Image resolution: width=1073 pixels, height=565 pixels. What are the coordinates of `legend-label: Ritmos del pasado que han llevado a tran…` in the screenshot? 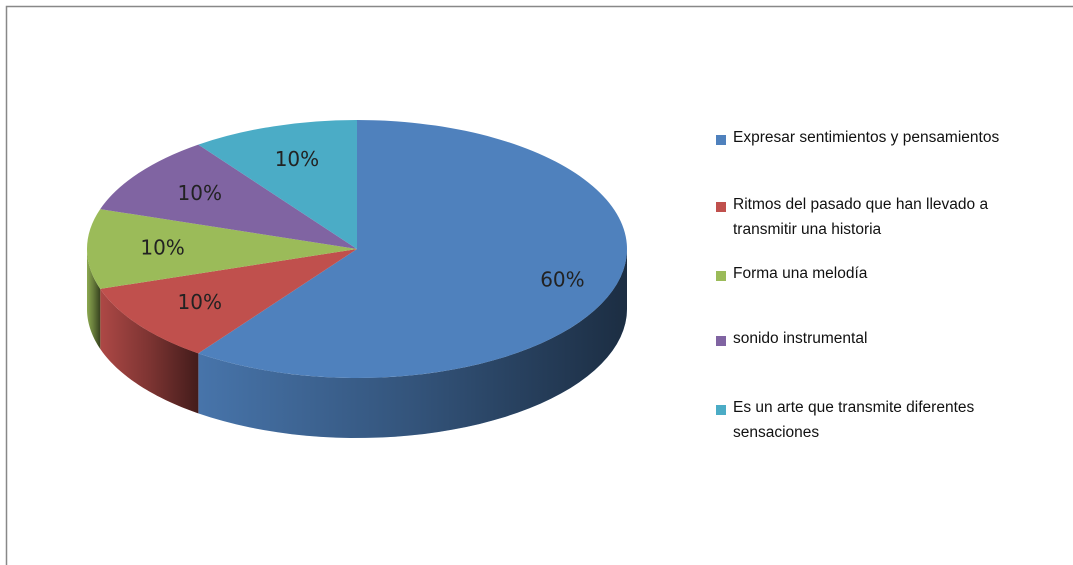 It's located at (861, 217).